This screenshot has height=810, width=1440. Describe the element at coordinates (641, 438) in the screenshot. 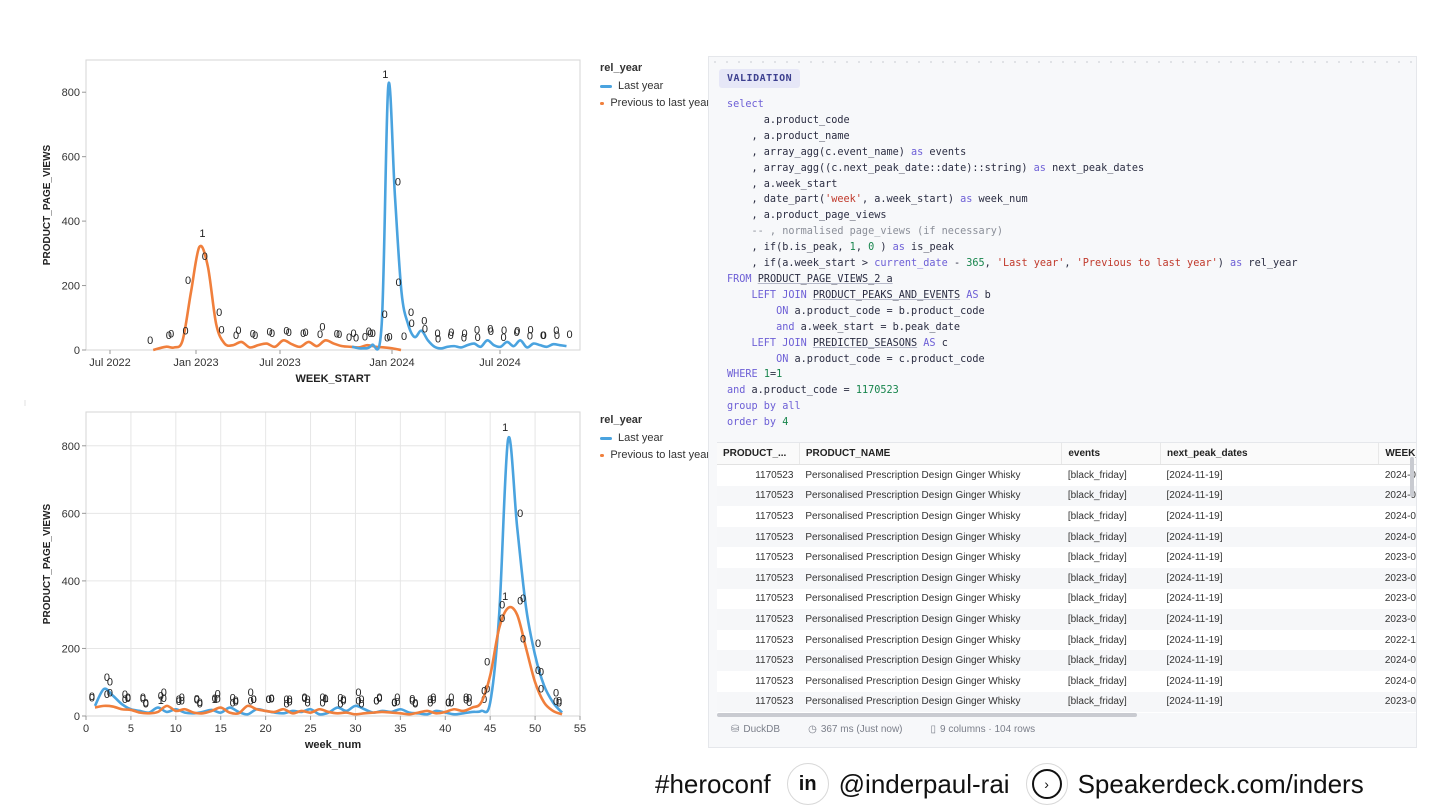

I see `legend-label: Last year` at that location.